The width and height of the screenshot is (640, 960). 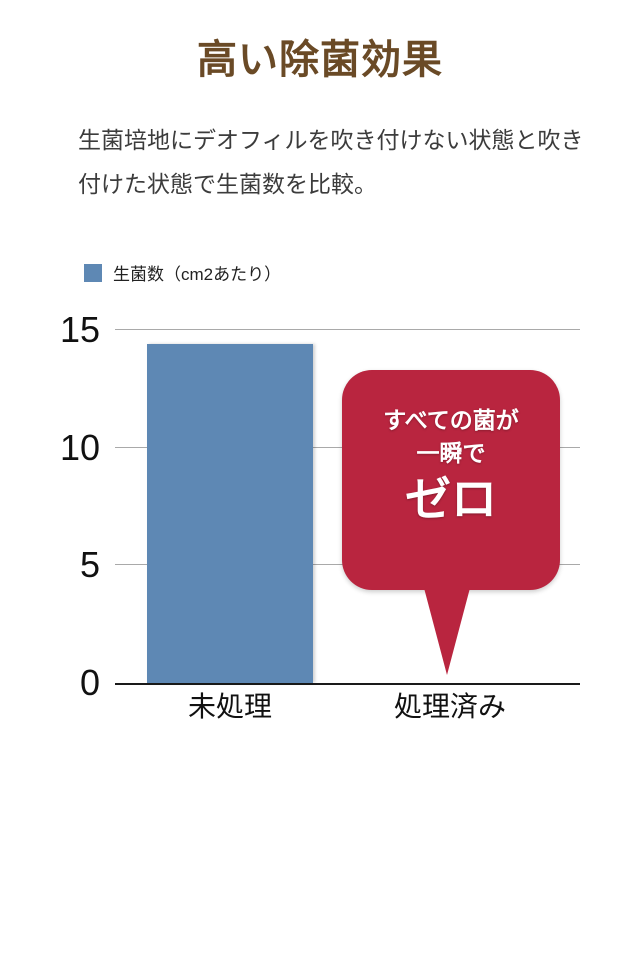 I want to click on page-title: 高い除菌効果, so click(x=320, y=59).